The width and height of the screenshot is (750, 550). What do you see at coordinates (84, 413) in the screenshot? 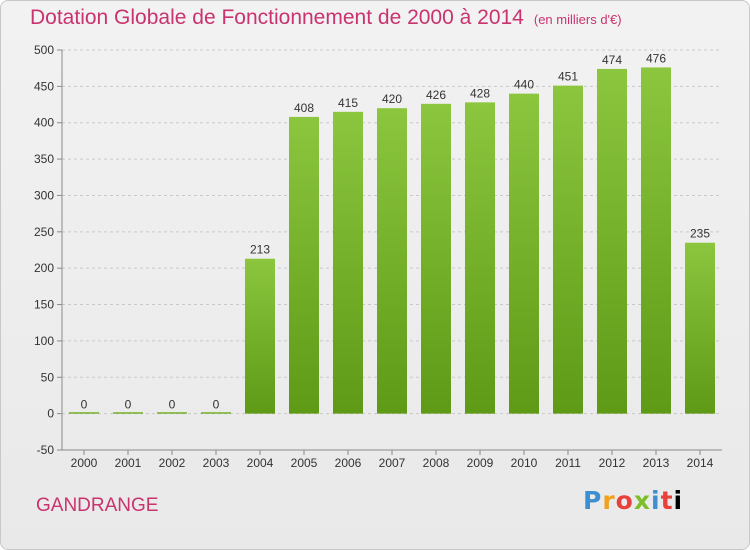
I see `bar-2000` at bounding box center [84, 413].